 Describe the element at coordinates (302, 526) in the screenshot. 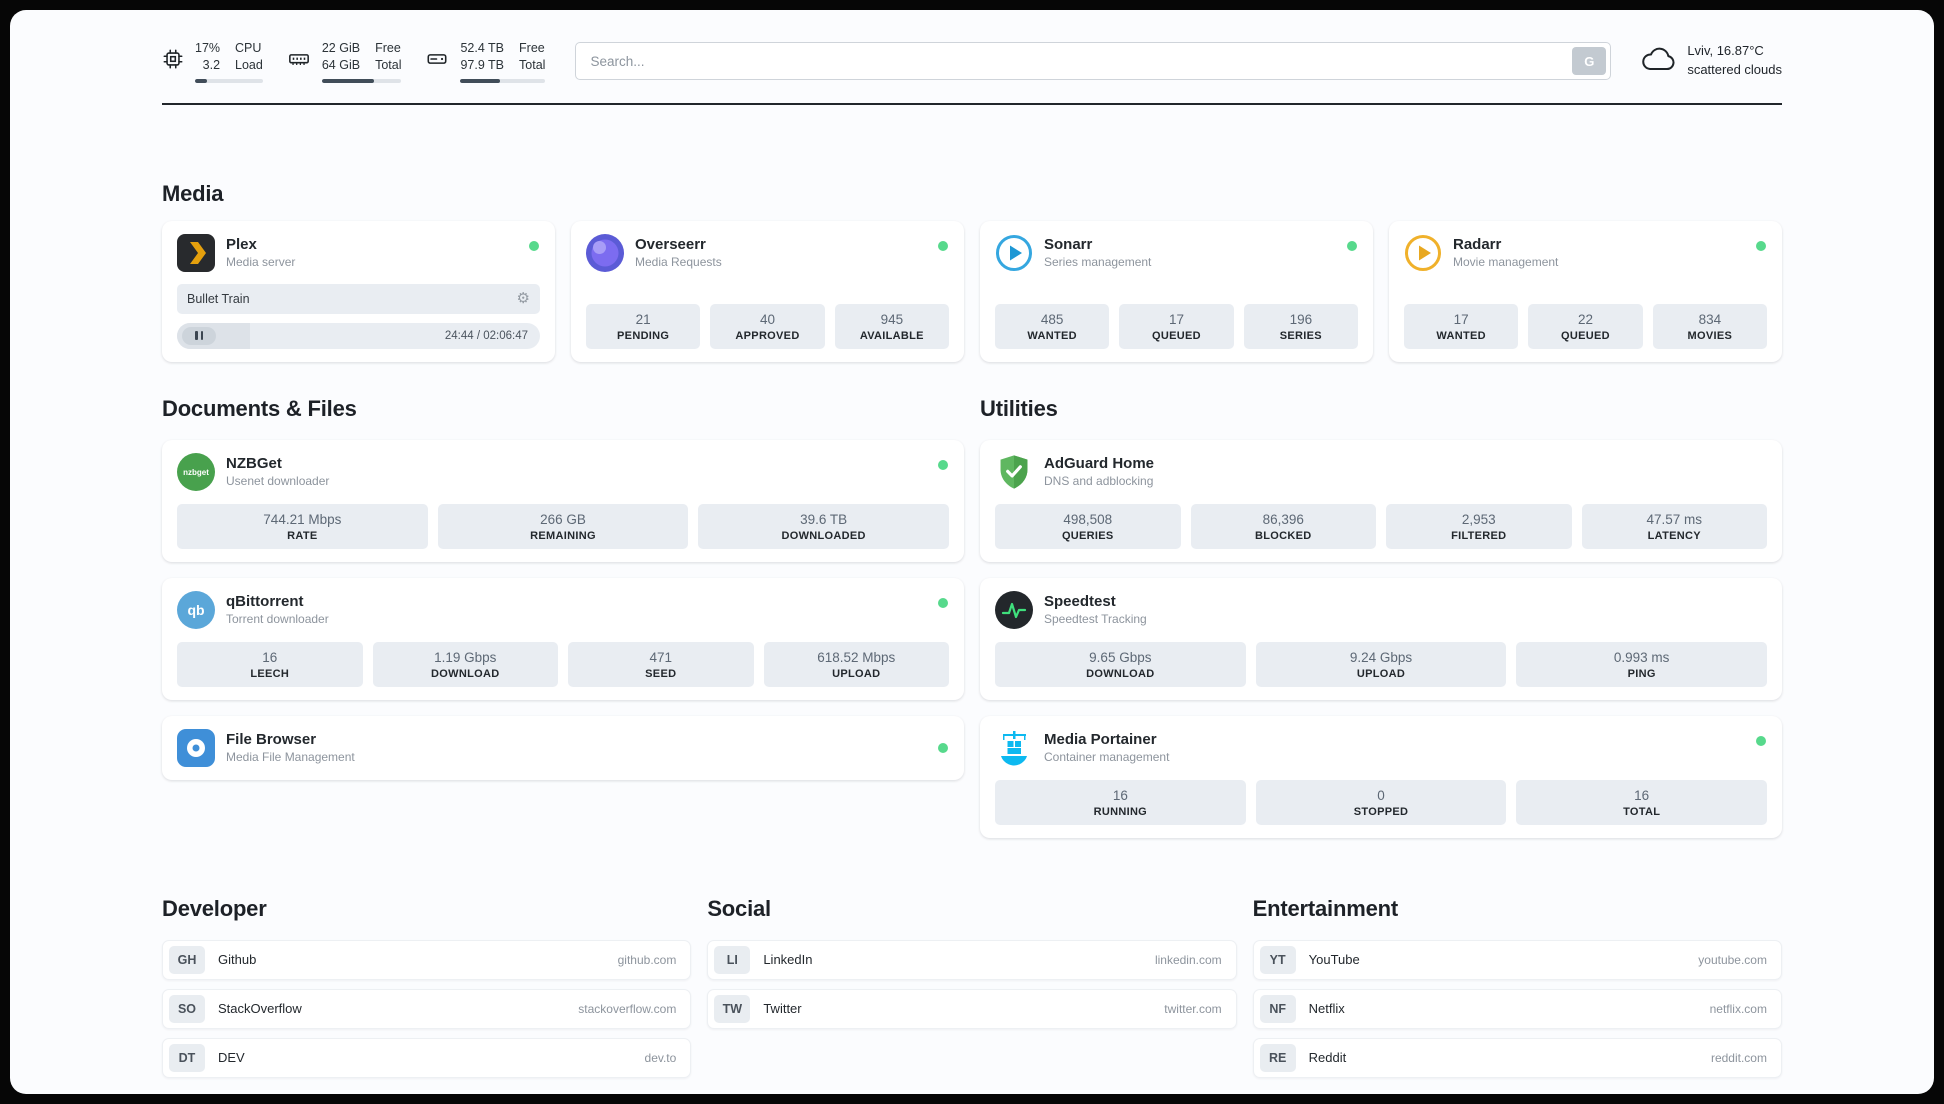

I see `stat-rate: 744.21 Mbps RATE` at that location.